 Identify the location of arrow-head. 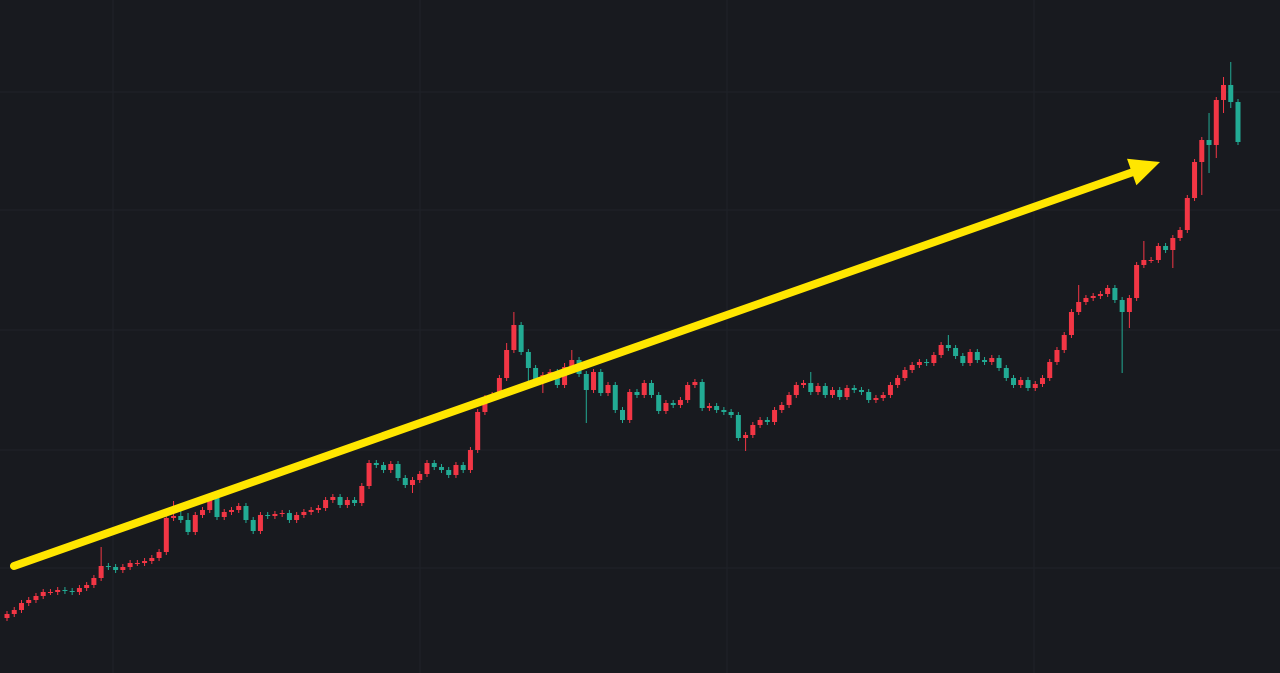
(1143, 172).